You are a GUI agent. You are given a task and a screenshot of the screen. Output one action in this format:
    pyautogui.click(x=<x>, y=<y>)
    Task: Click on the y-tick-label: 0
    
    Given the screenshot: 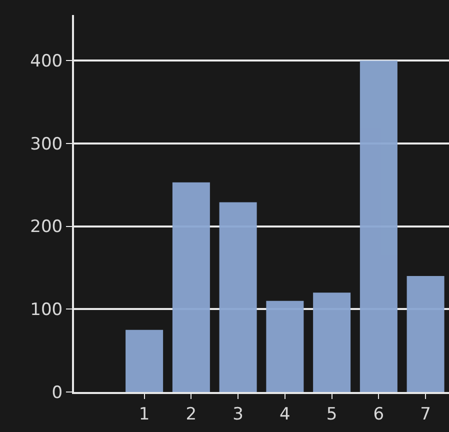 What is the action you would take?
    pyautogui.click(x=57, y=392)
    